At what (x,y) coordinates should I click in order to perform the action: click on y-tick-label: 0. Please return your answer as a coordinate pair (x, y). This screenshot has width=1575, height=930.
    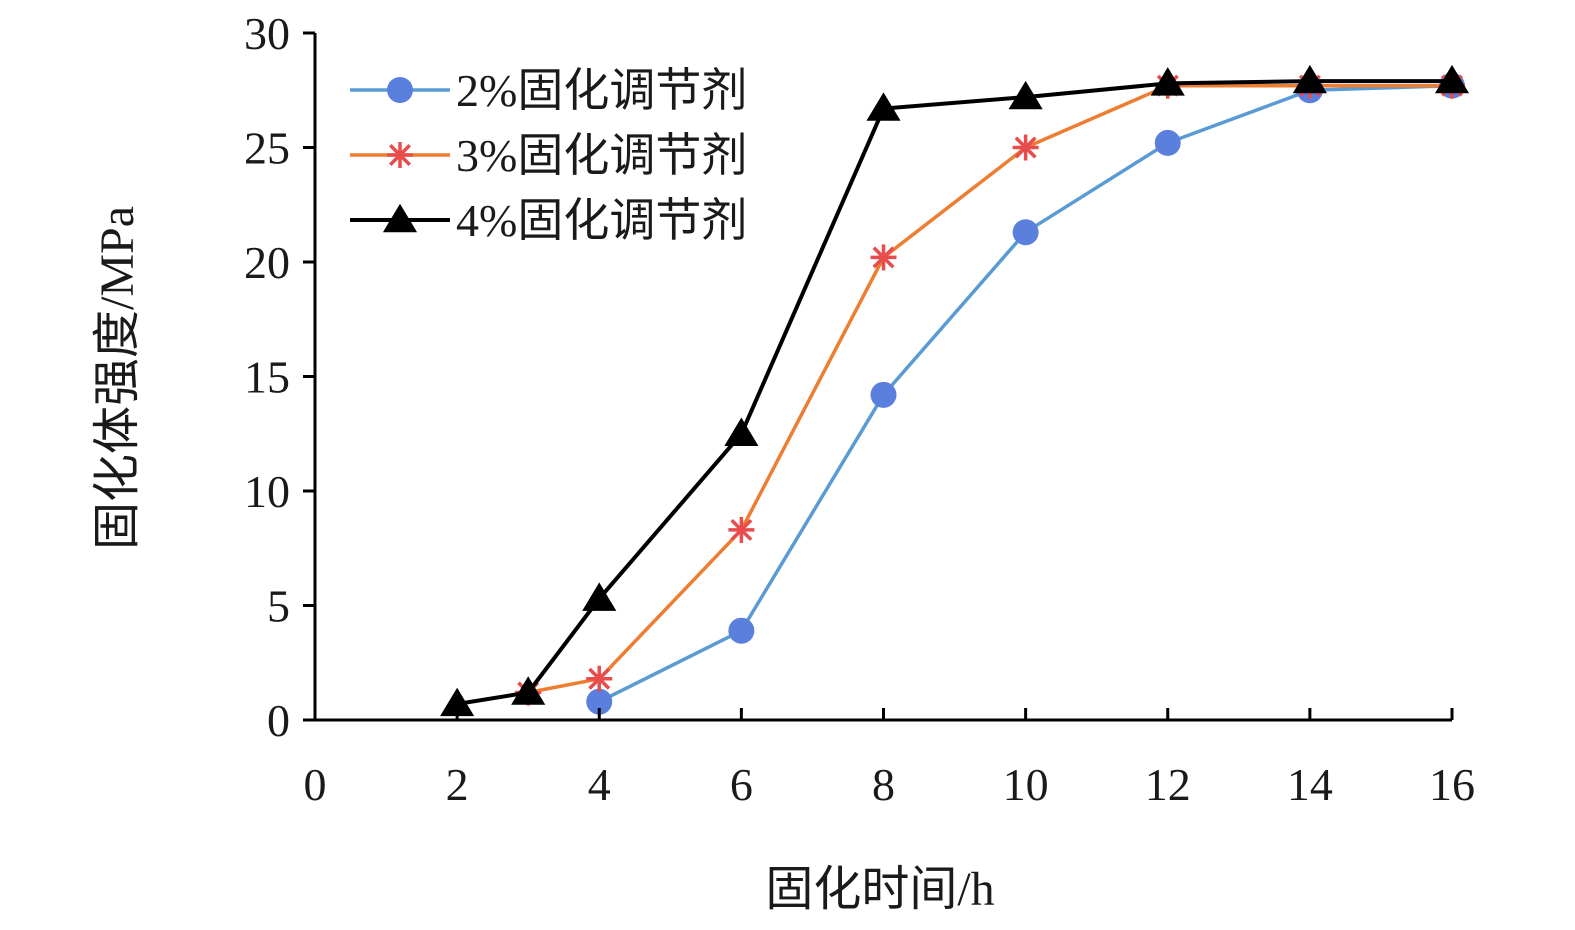
    Looking at the image, I should click on (278, 720).